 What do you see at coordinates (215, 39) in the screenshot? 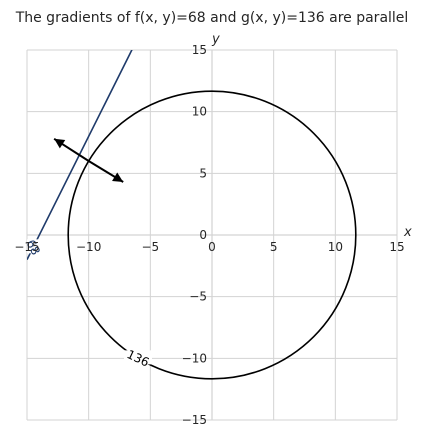
I see `y-axis-label: y` at bounding box center [215, 39].